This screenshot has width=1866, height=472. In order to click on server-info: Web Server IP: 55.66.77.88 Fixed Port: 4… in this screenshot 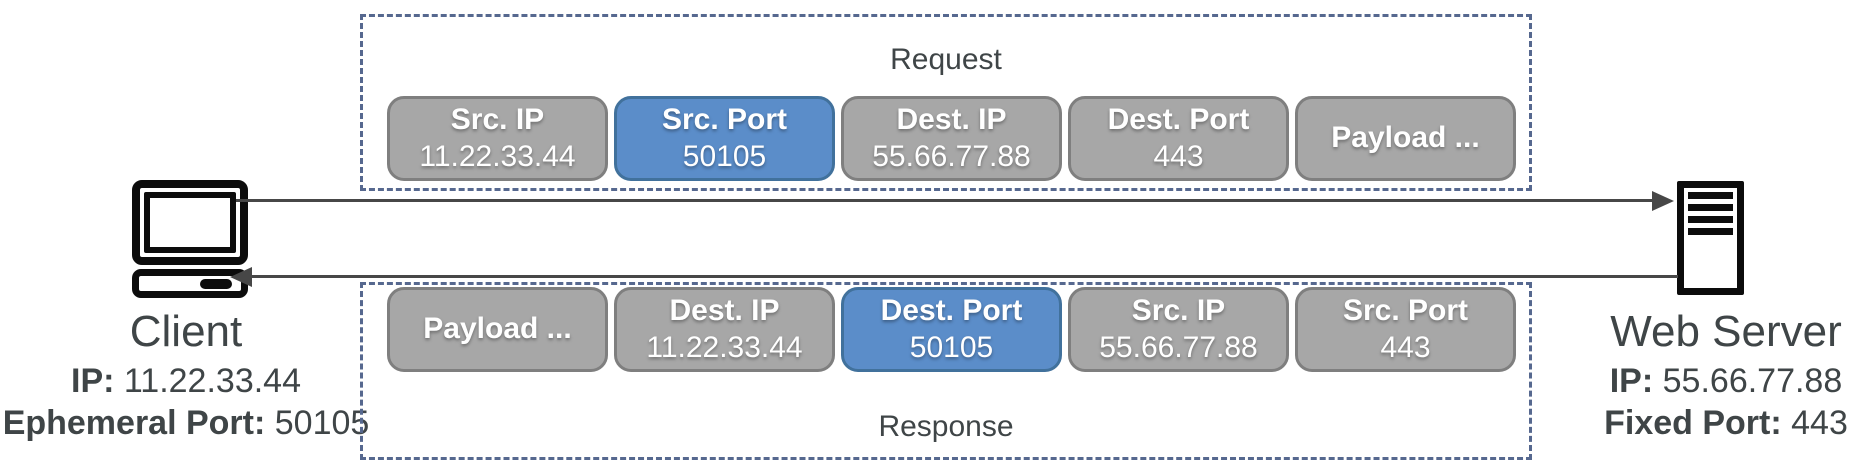, I will do `click(1726, 375)`.